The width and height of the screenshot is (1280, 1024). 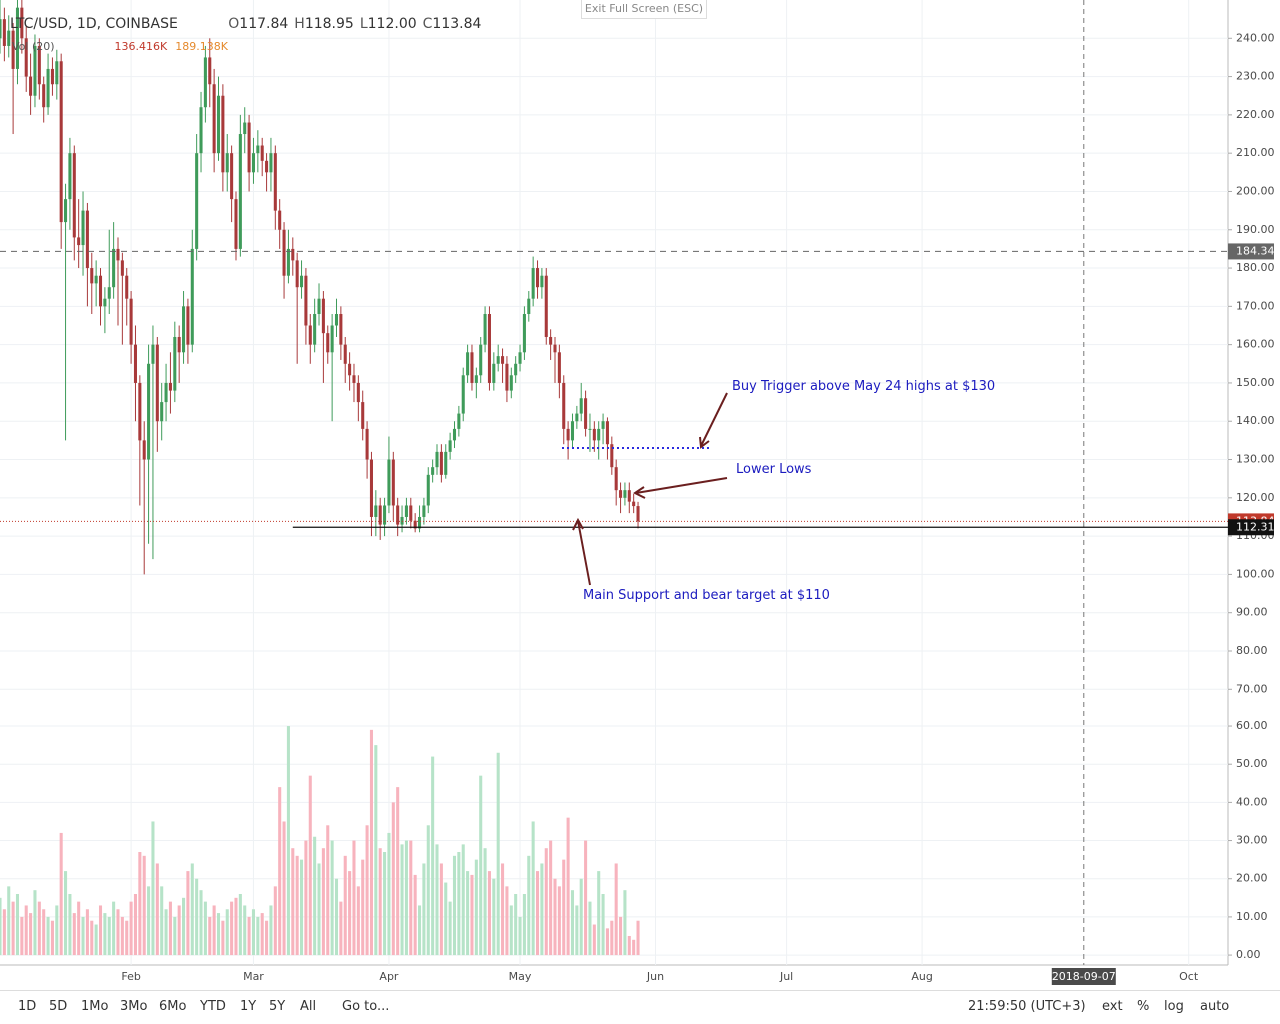 What do you see at coordinates (141, 46) in the screenshot?
I see `volume-value: 136.416K` at bounding box center [141, 46].